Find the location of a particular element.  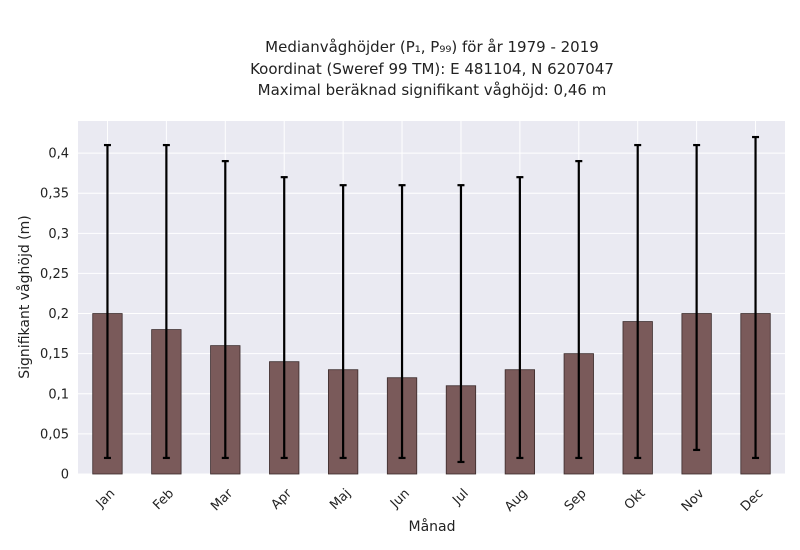

x-tick-label: Dec is located at coordinates (752, 500).